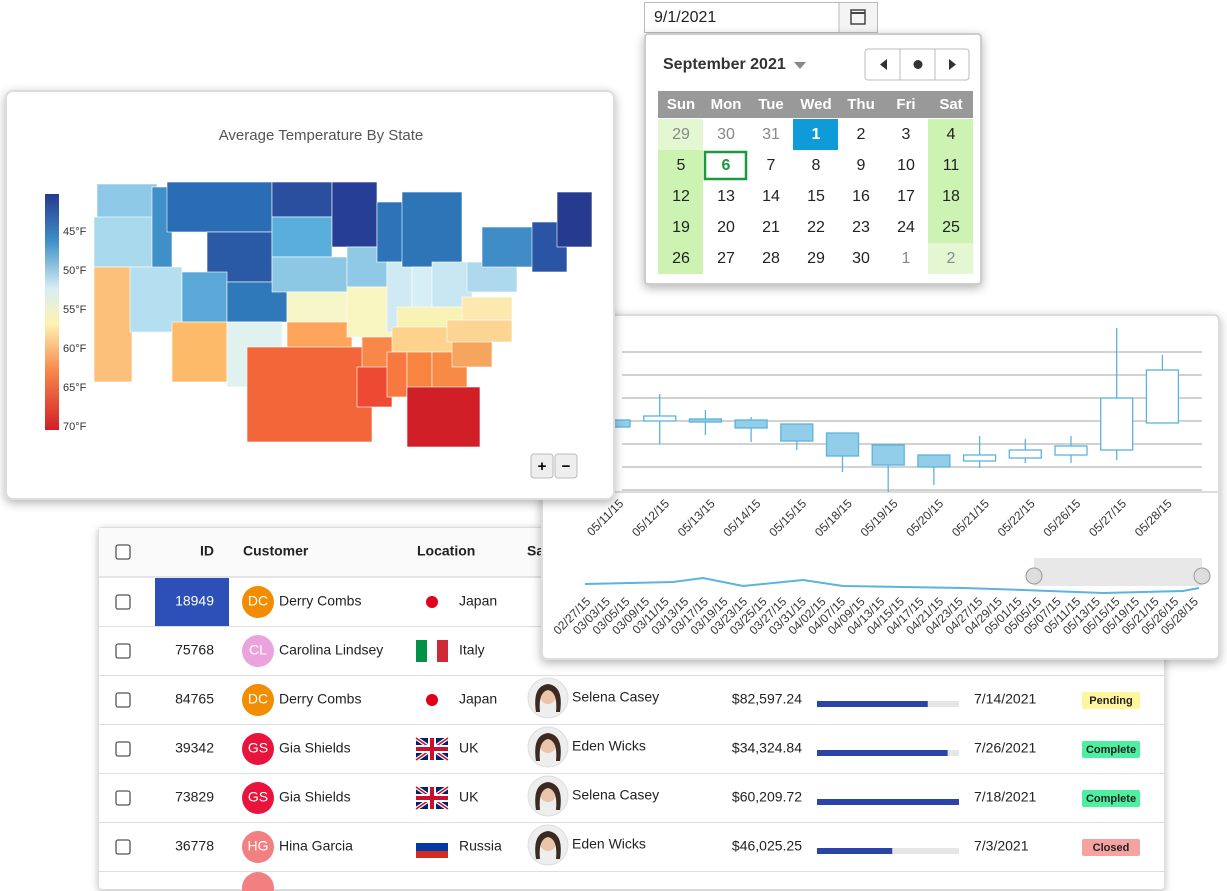 The width and height of the screenshot is (1227, 891). I want to click on date-input: 9/1/2021, so click(761, 17).